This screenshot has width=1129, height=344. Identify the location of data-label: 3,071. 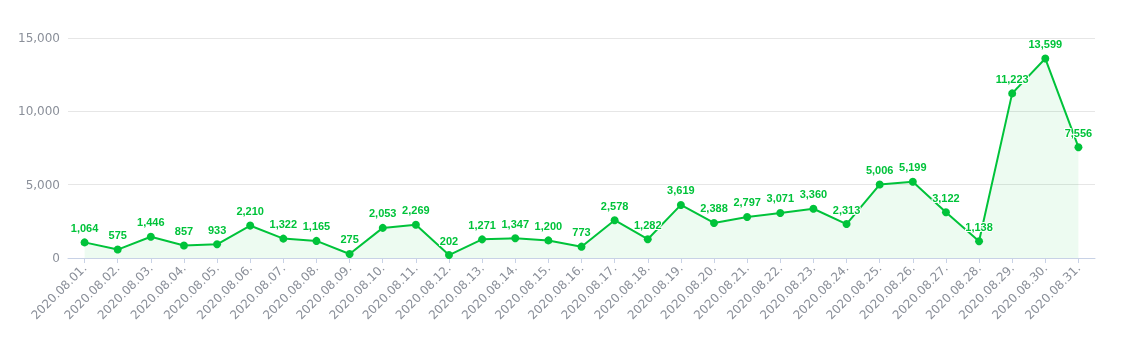
(780, 198).